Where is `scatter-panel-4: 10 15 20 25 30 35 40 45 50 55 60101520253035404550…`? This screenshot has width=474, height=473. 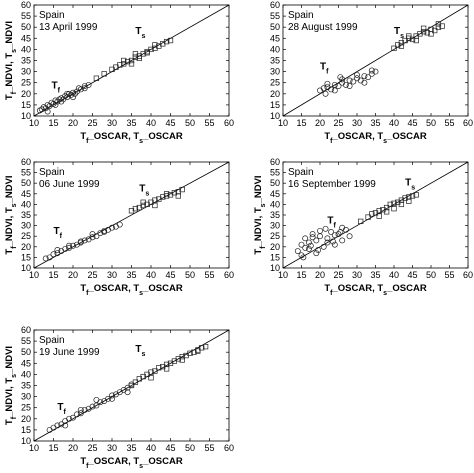
scatter-panel-4: 10 15 20 25 30 35 40 45 50 55 60101520253035404550… is located at coordinates (363, 227).